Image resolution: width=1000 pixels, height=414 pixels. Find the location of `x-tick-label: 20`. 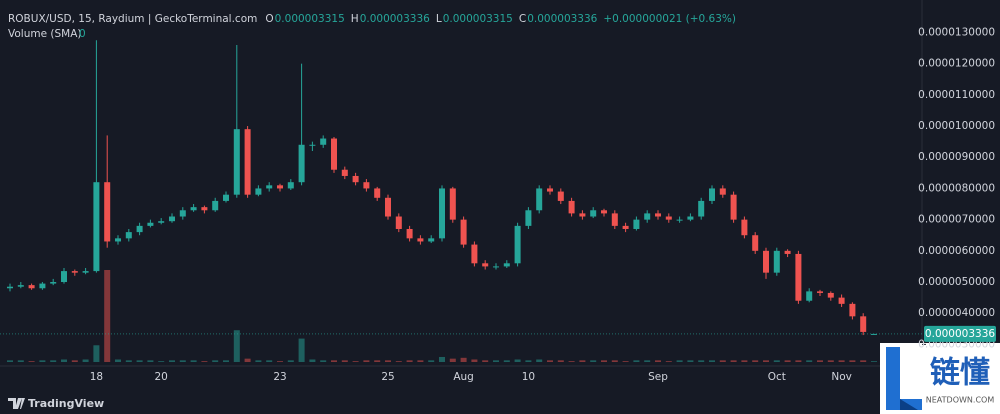

x-tick-label: 20 is located at coordinates (161, 377).